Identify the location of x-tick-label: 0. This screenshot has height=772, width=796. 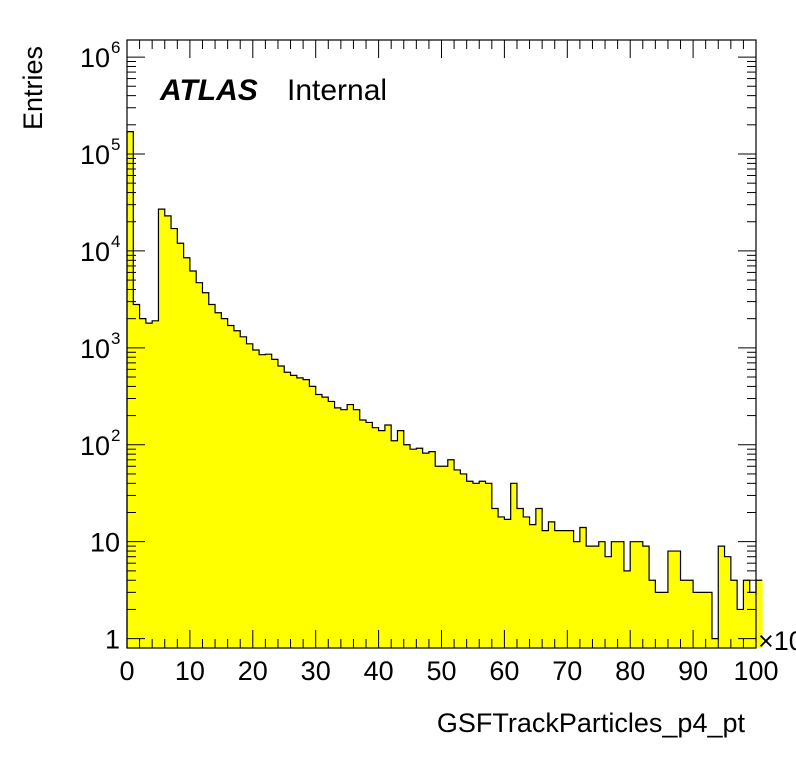
(126, 671).